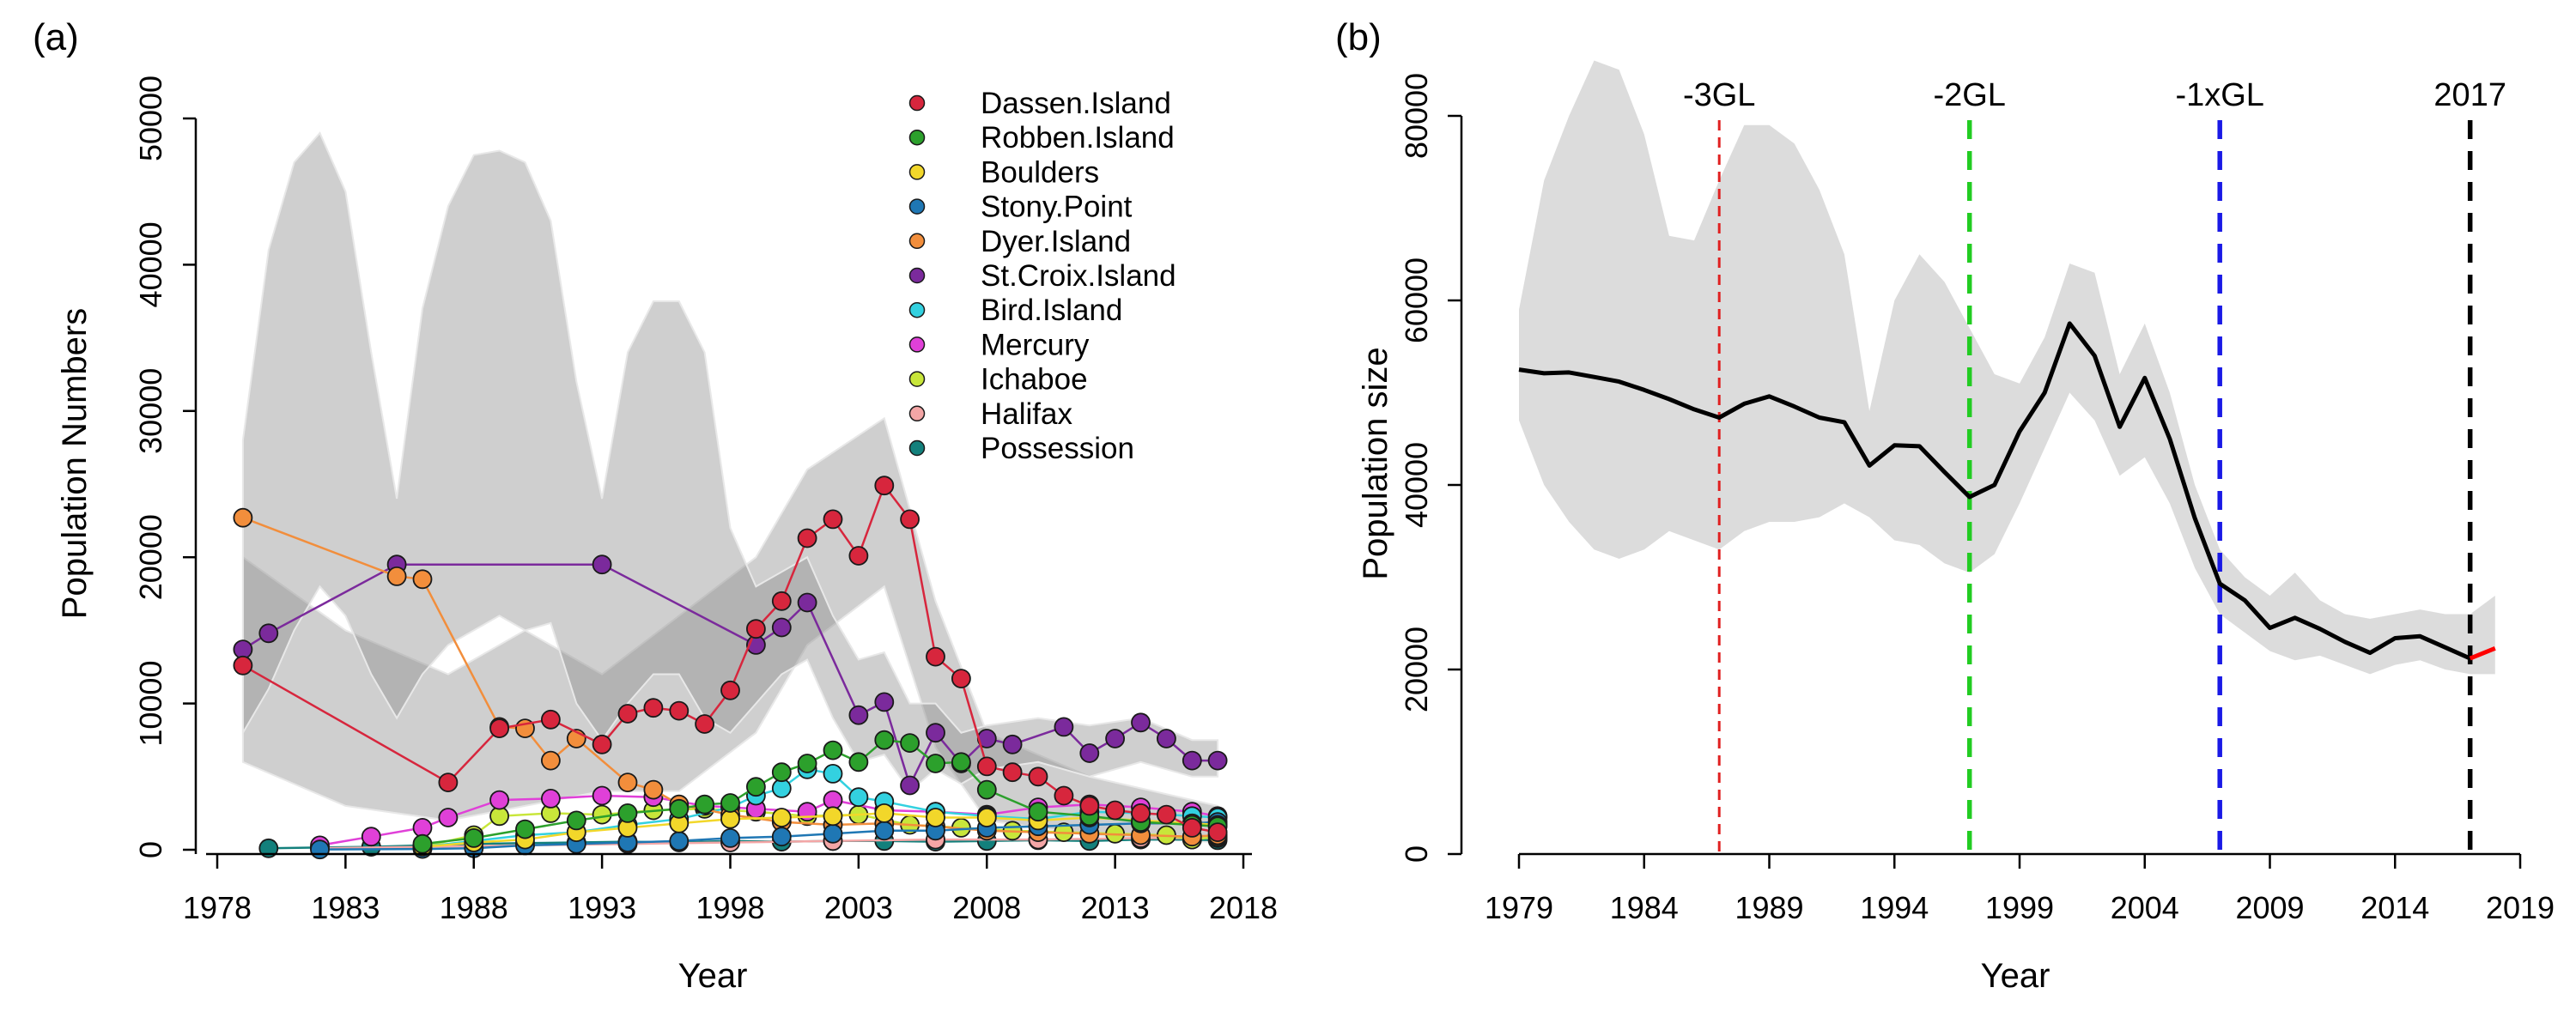 The height and width of the screenshot is (1030, 2576). I want to click on legend-label: Possession, so click(1057, 448).